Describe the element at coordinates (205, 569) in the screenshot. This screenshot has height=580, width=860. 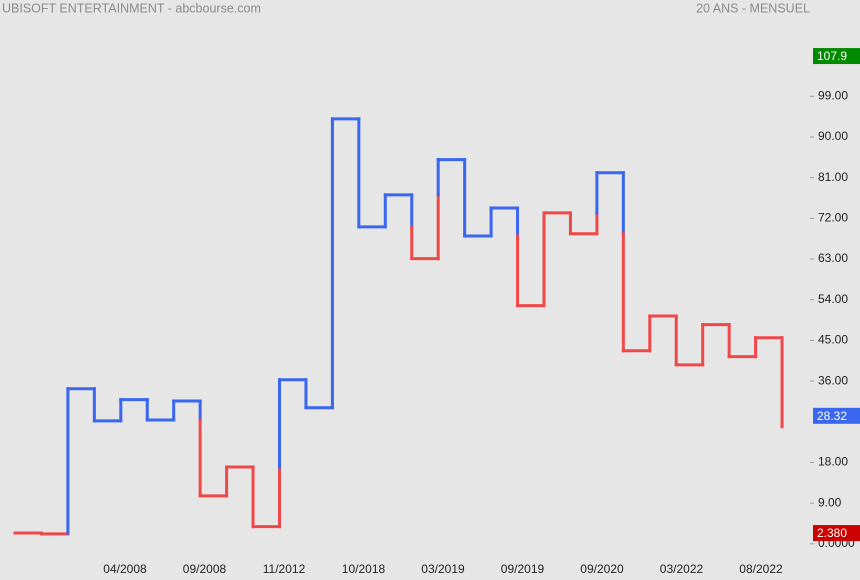
I see `x-tick-label: 09/2008` at that location.